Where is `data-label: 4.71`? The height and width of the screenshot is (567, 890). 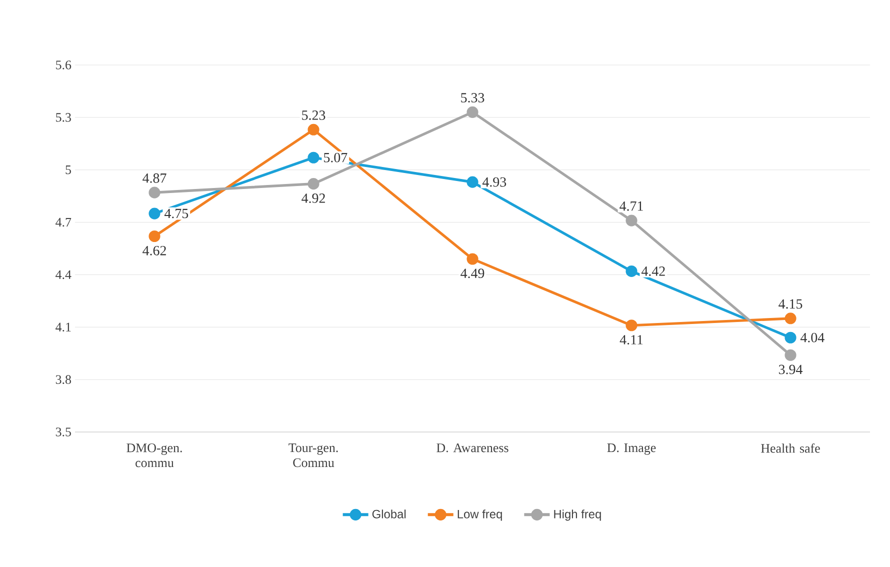
data-label: 4.71 is located at coordinates (631, 206).